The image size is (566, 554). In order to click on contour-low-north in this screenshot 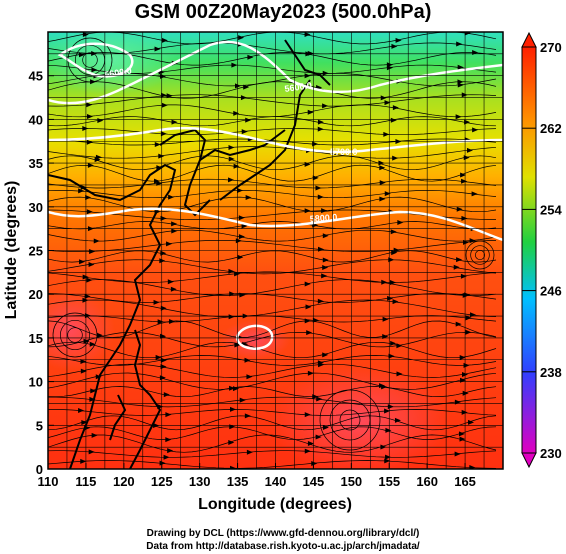, I will do `click(95, 60)`.